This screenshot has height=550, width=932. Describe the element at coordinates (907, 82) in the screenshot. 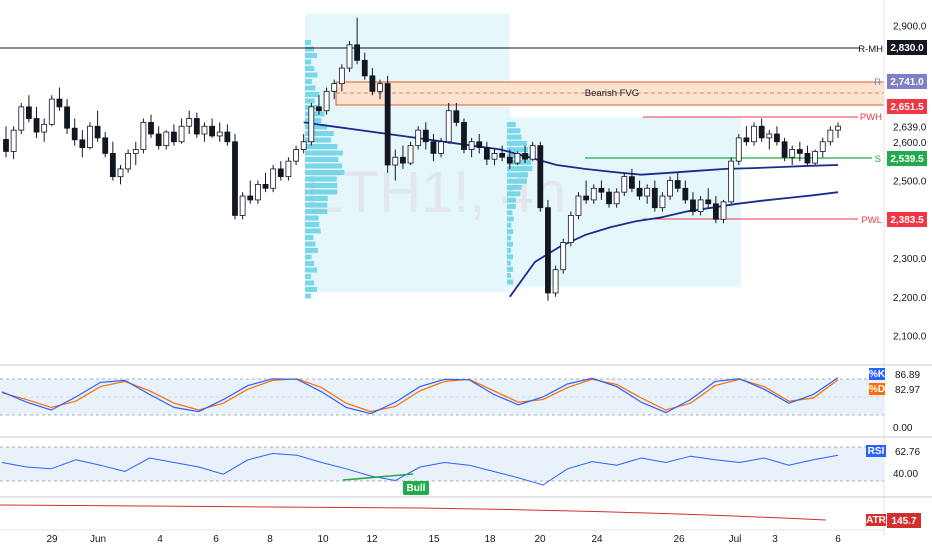

I see `r-tag-text: 2,741.0` at that location.